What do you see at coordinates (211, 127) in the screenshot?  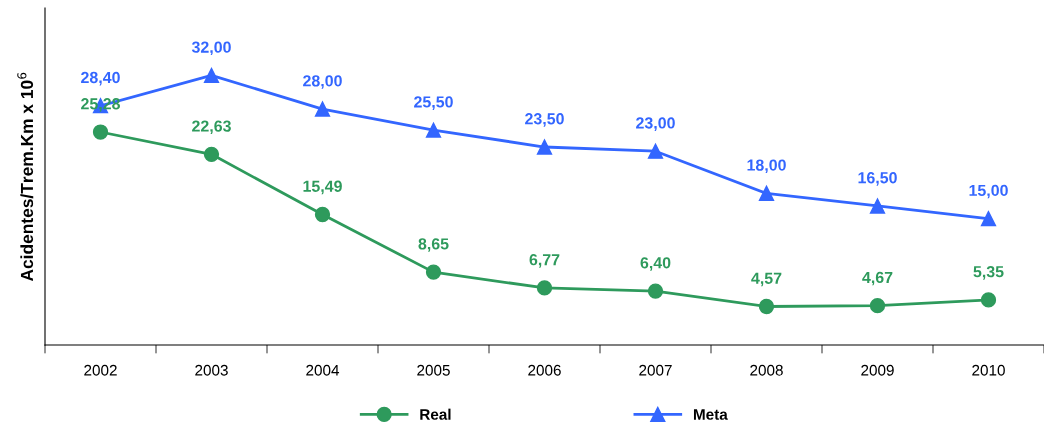 I see `data-label: 22,63` at bounding box center [211, 127].